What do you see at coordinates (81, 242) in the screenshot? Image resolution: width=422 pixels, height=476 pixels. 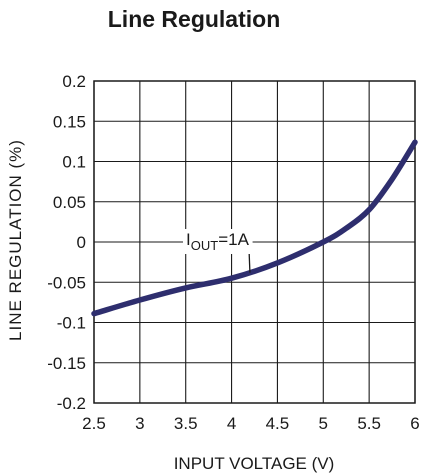 I see `y-tick-label: 0` at bounding box center [81, 242].